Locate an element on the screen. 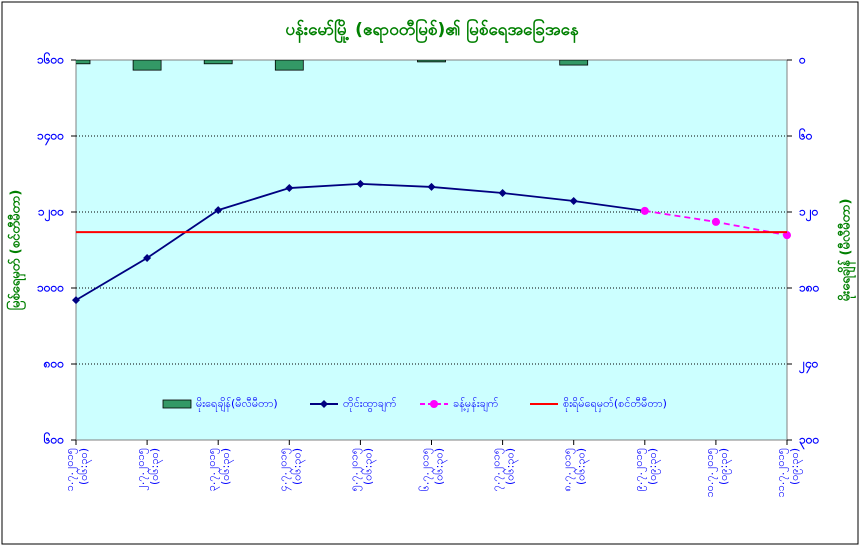 This screenshot has width=864, height=552. y2-tick-label: ၁၈၀ is located at coordinates (809, 288).